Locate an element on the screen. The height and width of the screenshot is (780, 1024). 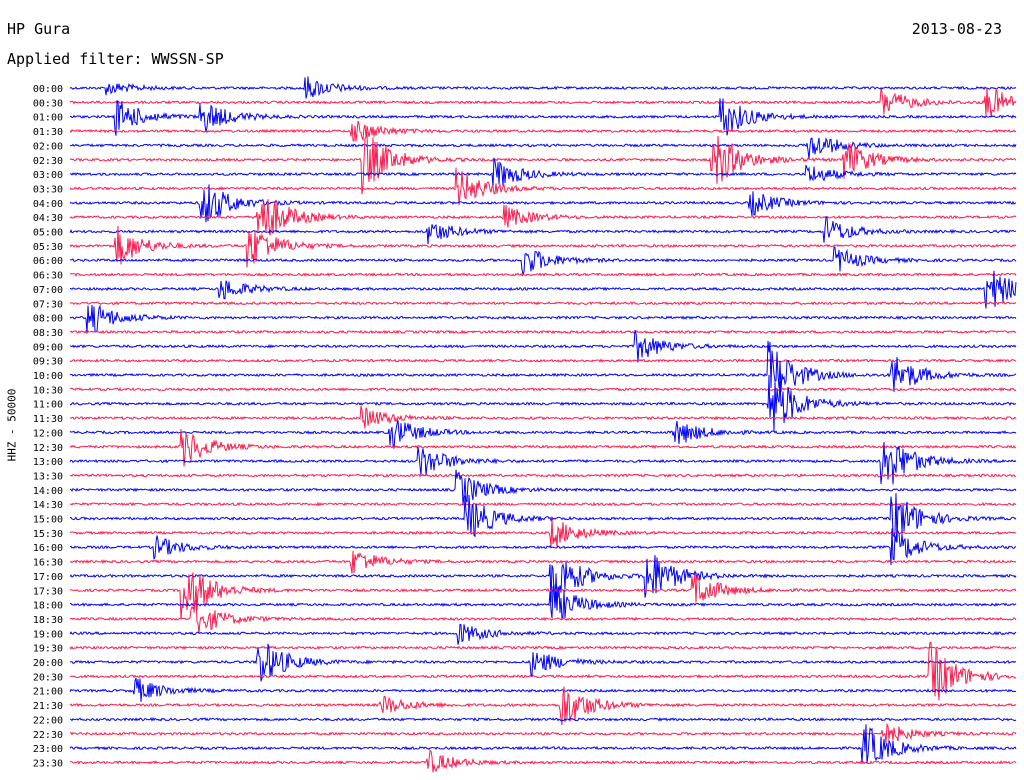
row-label: 13:00 is located at coordinates (48, 462).